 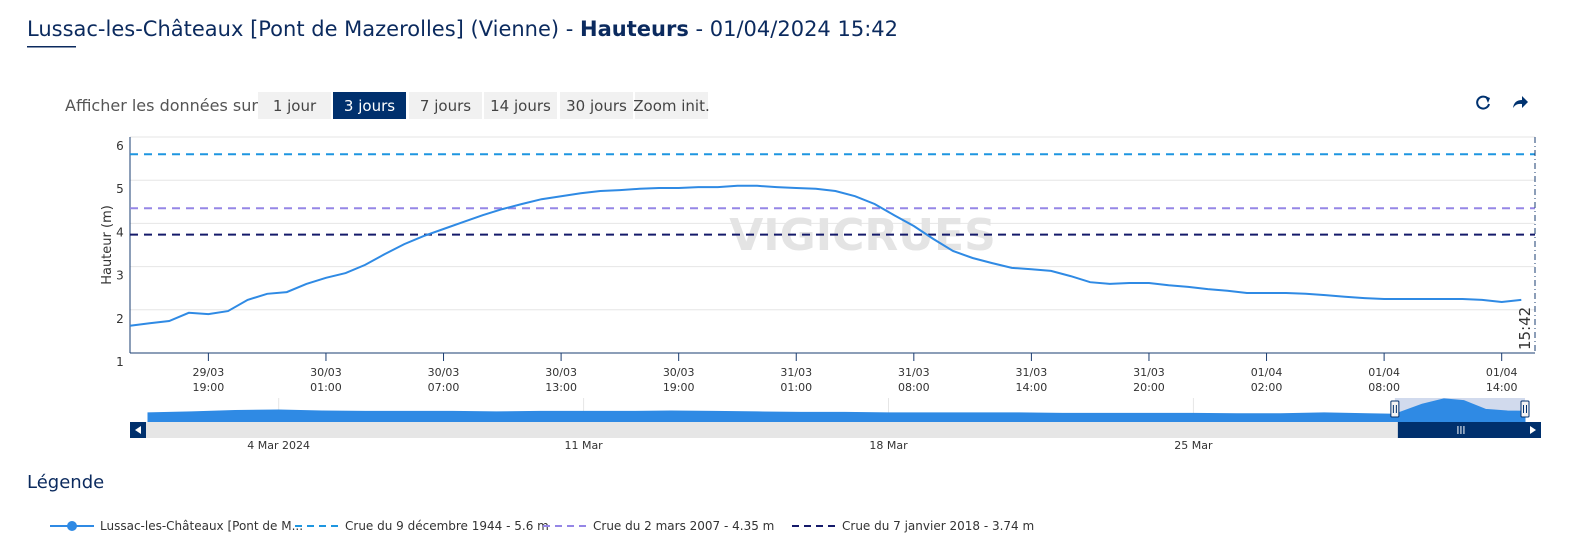 I want to click on range-button-label: 3 jours, so click(x=369, y=106).